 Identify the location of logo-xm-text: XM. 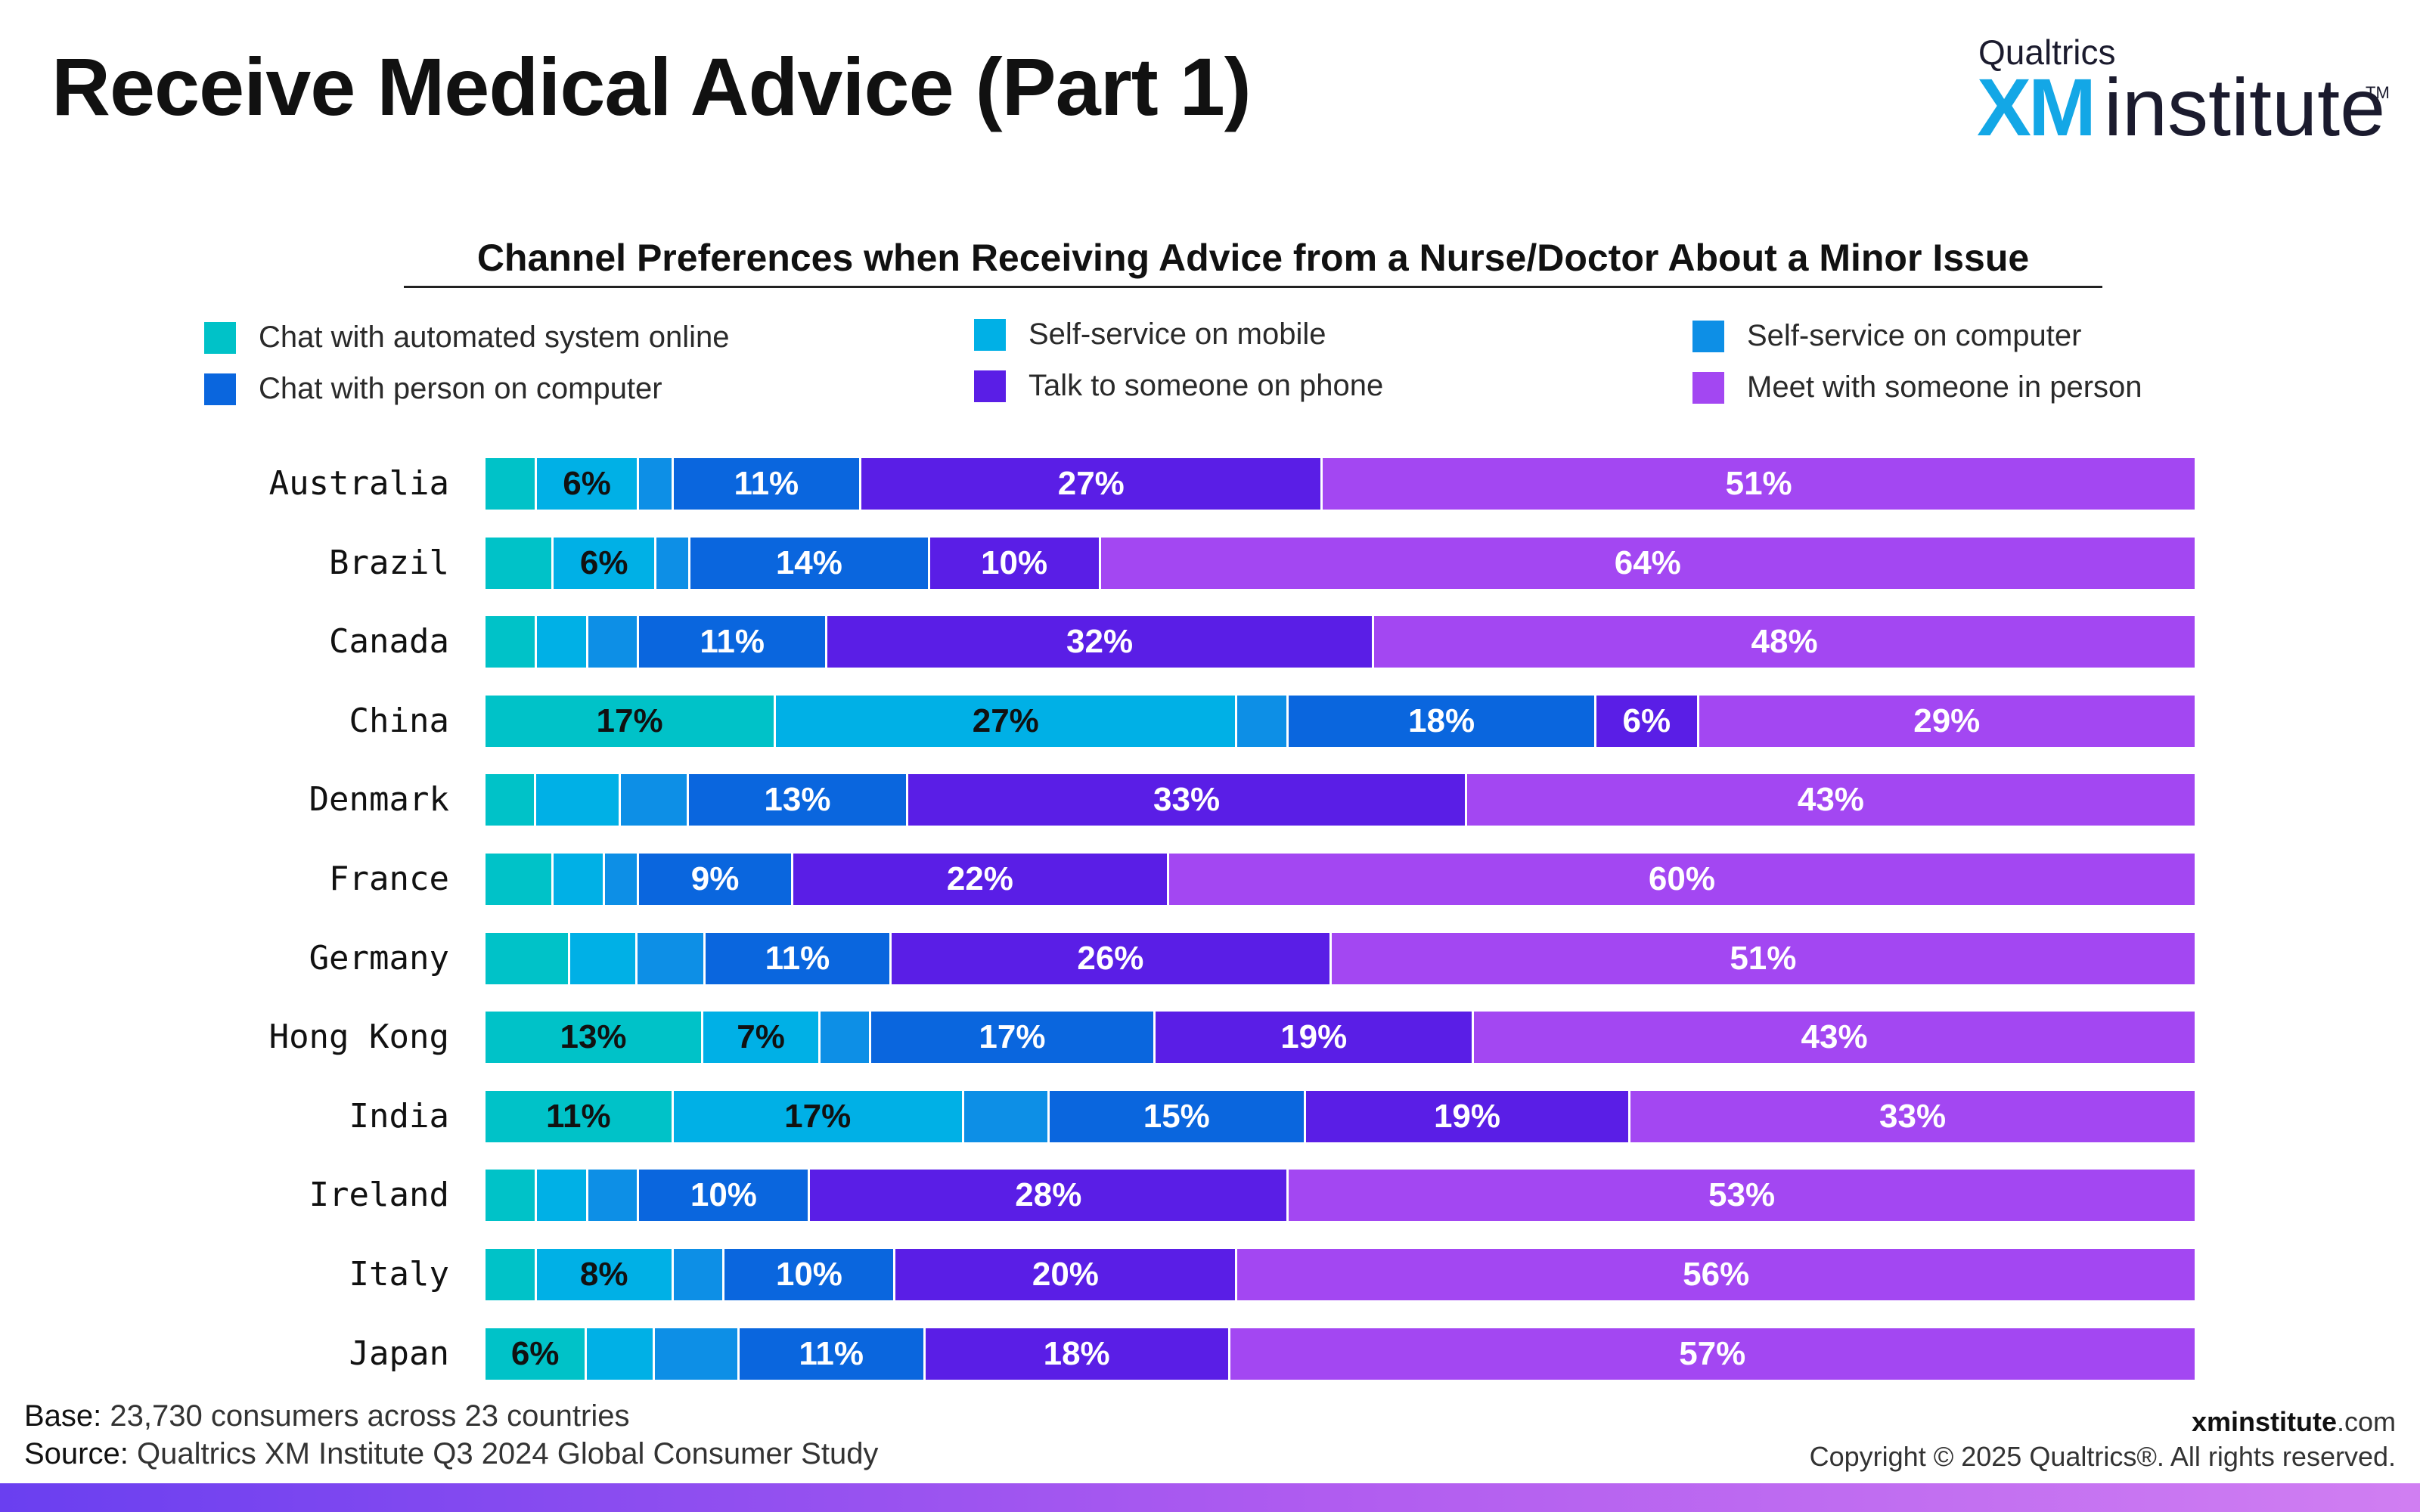
(2036, 107).